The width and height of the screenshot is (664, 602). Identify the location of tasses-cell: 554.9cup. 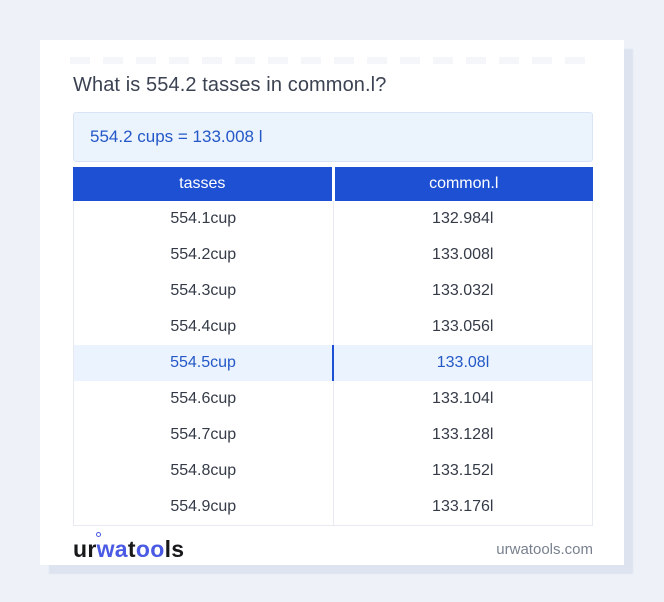
(203, 506).